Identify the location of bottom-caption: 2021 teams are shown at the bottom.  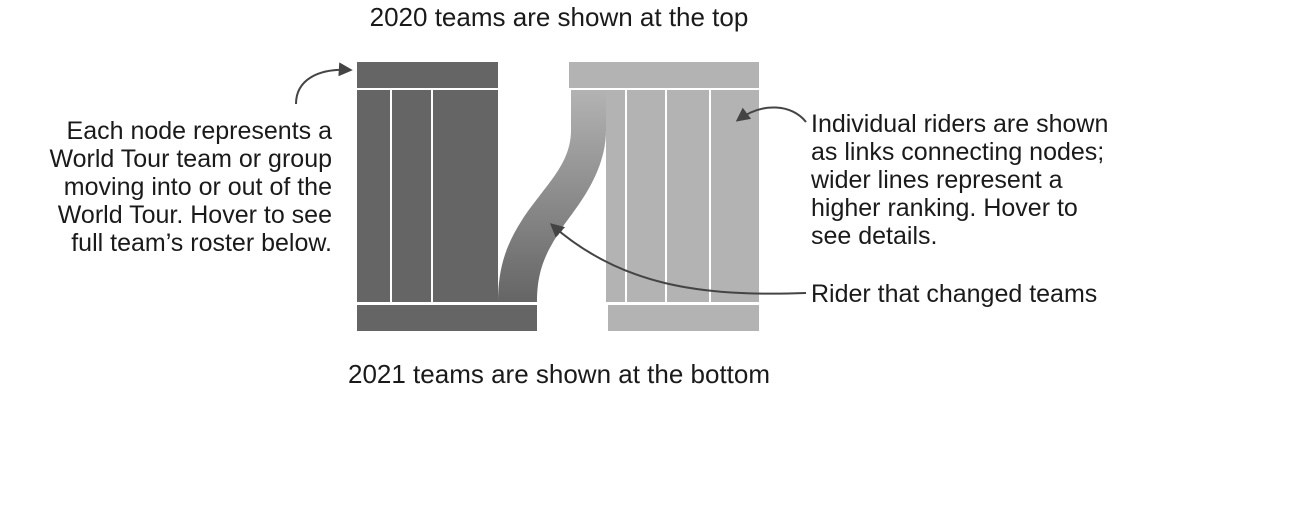
(559, 374).